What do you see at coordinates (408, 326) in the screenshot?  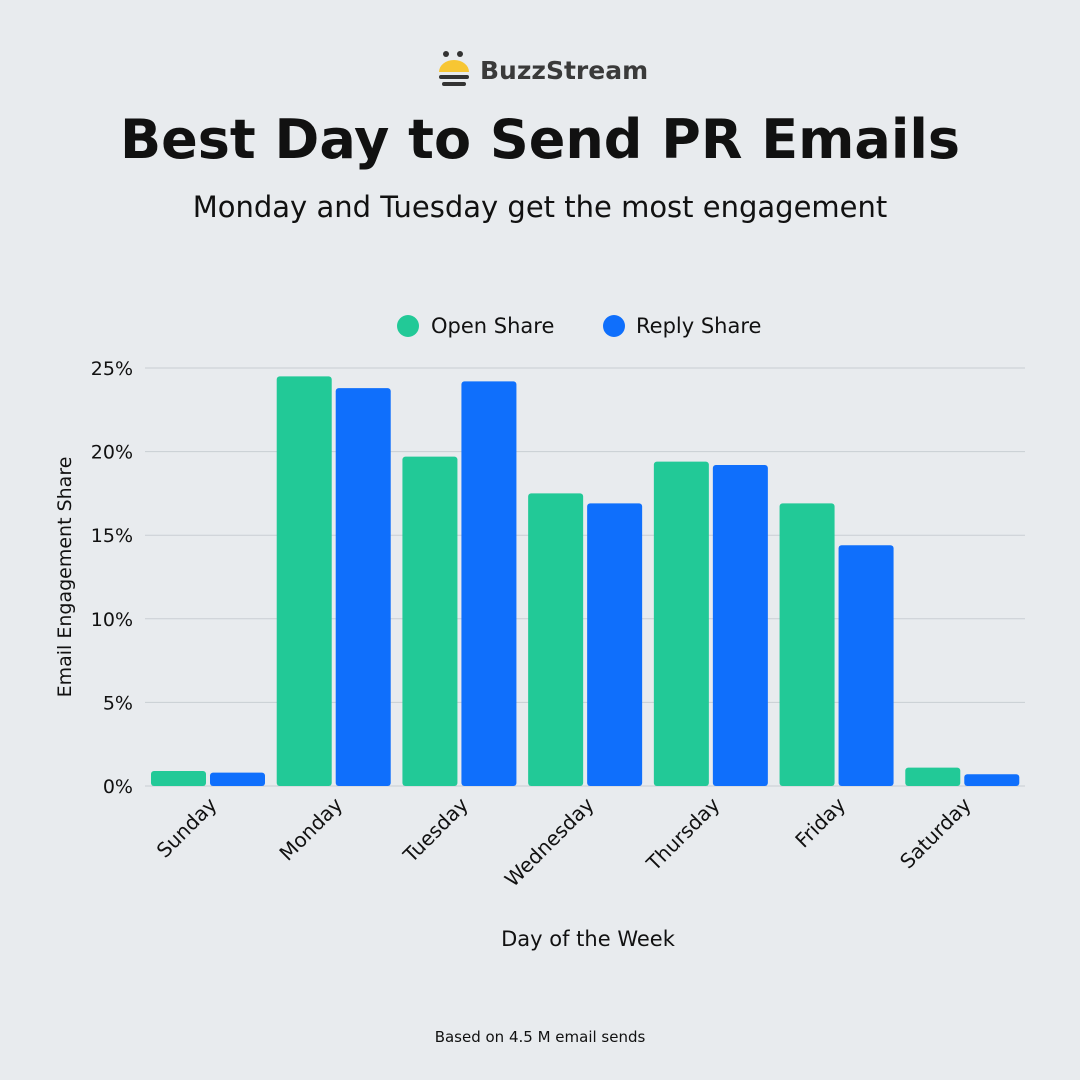 I see `legend-open-marker` at bounding box center [408, 326].